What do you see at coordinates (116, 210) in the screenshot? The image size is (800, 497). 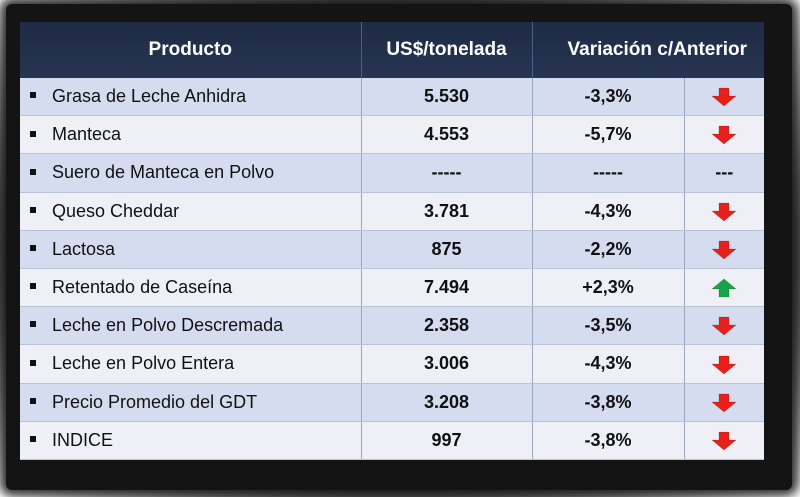 I see `product-name: Queso Cheddar` at bounding box center [116, 210].